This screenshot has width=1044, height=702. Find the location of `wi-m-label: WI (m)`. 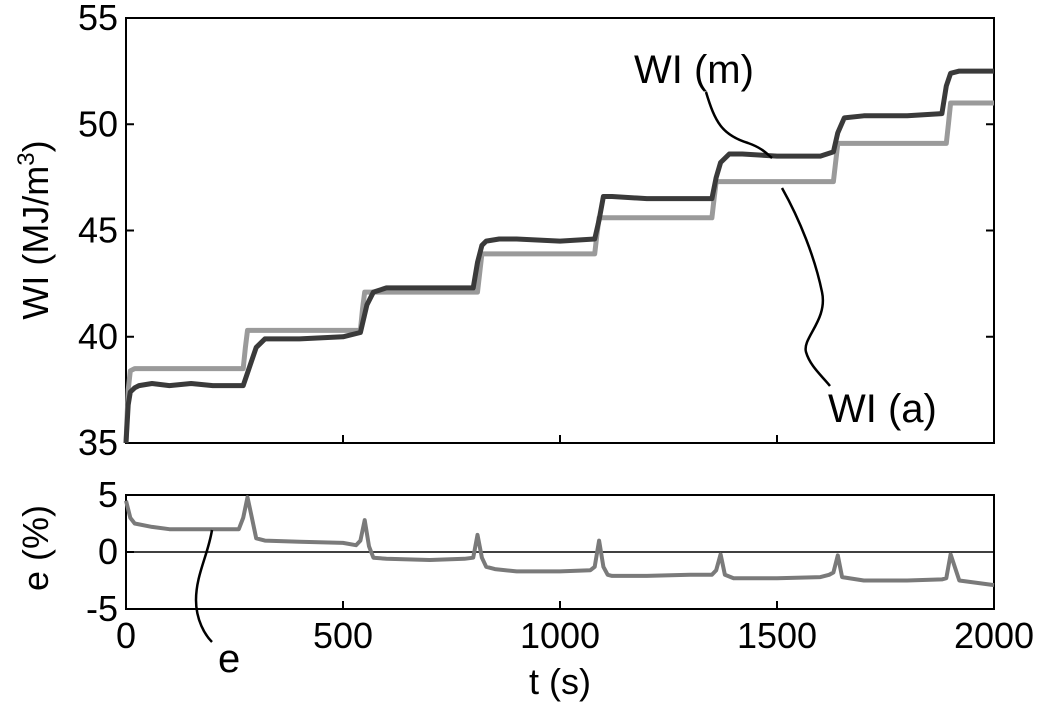

wi-m-label: WI (m) is located at coordinates (694, 70).